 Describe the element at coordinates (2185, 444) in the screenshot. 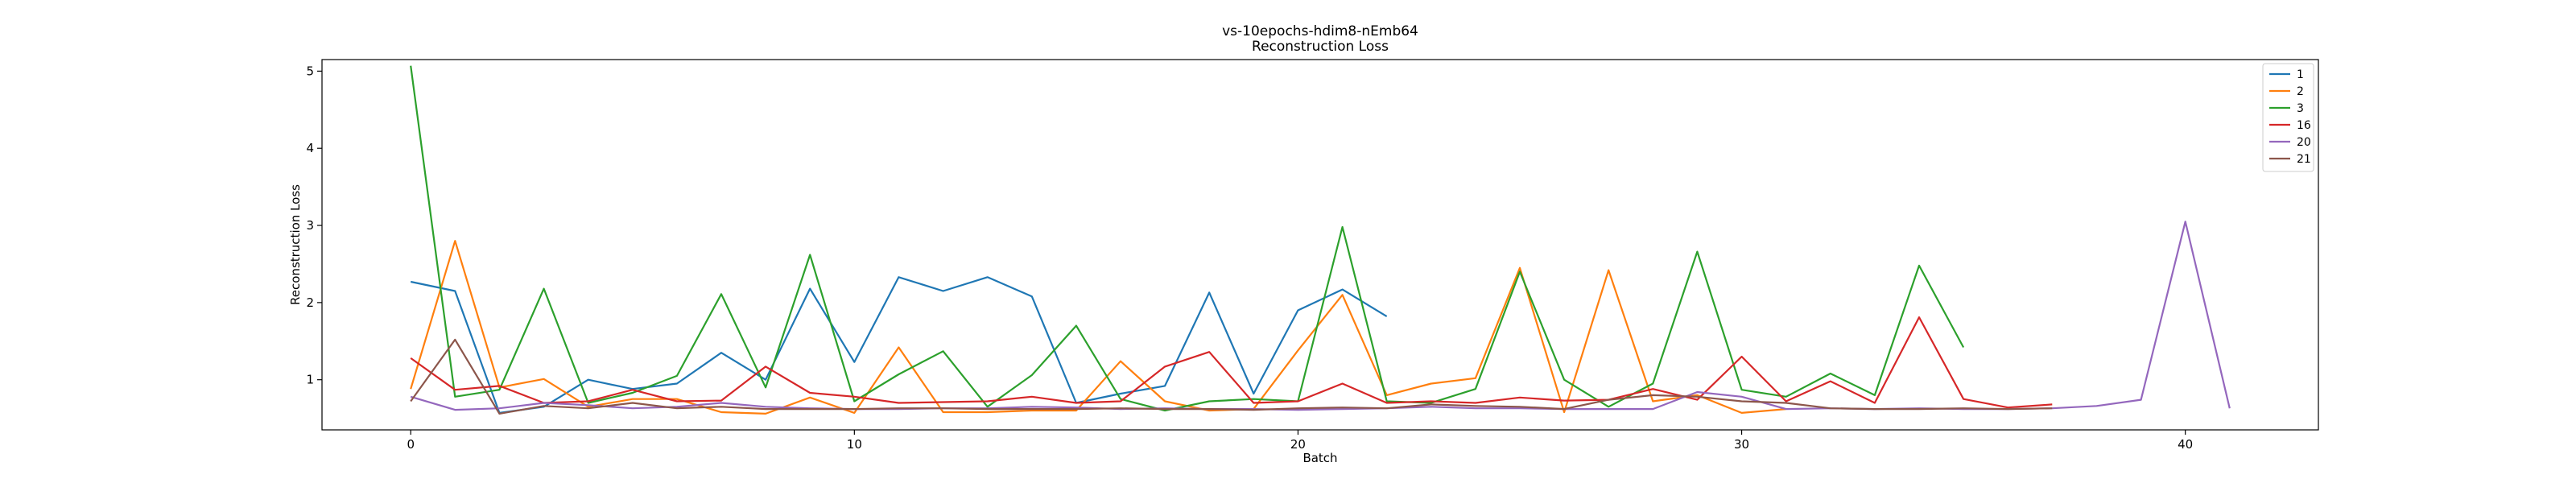

I see `x-tick-label: 40` at that location.